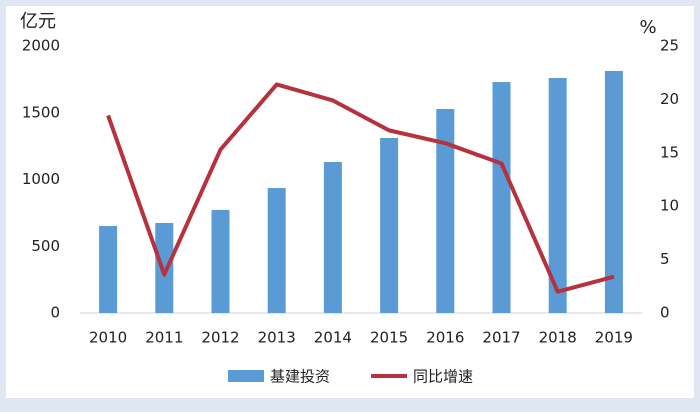 The image size is (700, 412). I want to click on y2-tick-label: 5, so click(665, 259).